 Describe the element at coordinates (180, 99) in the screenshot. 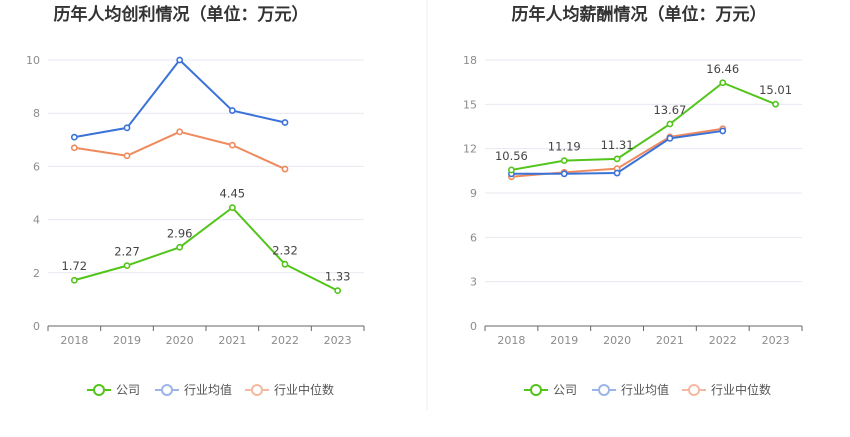

I see `series-line-industry_avg` at that location.